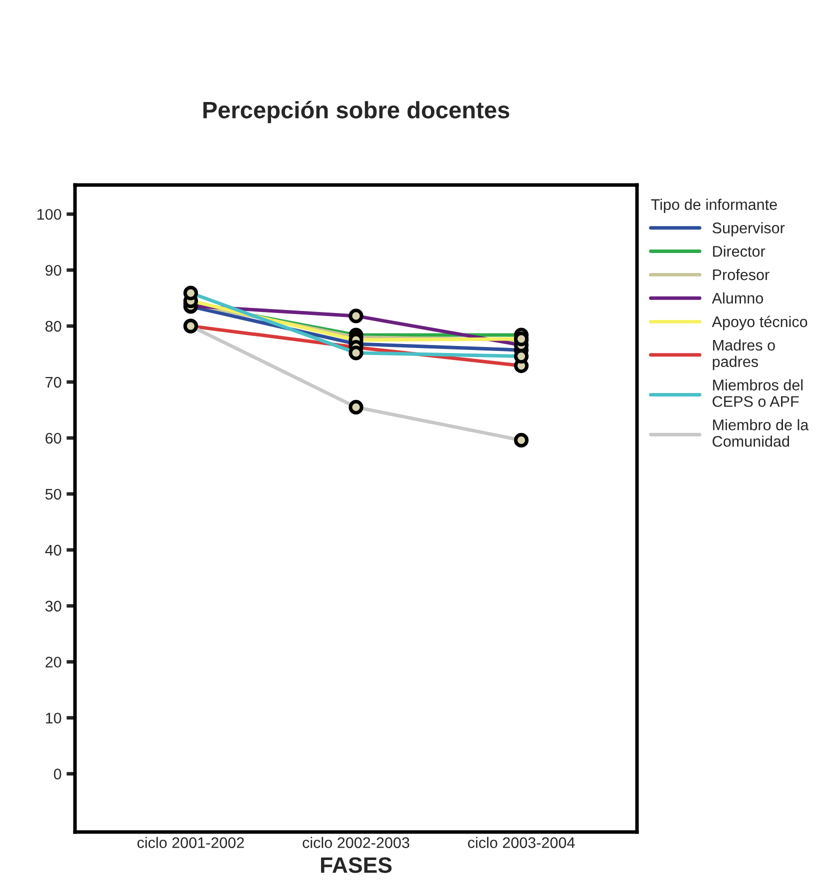 The image size is (830, 890). Describe the element at coordinates (741, 274) in the screenshot. I see `legend-label: Profesor` at that location.